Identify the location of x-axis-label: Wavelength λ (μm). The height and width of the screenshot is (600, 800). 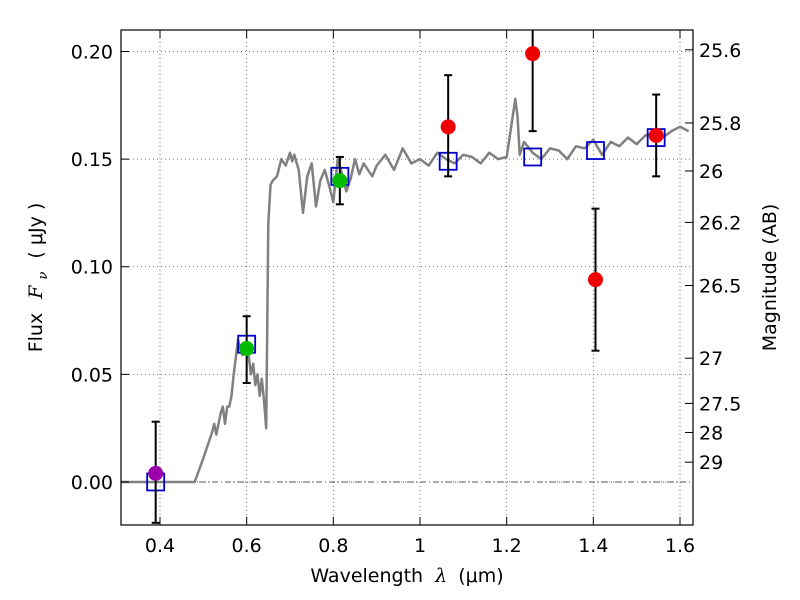
(406, 576).